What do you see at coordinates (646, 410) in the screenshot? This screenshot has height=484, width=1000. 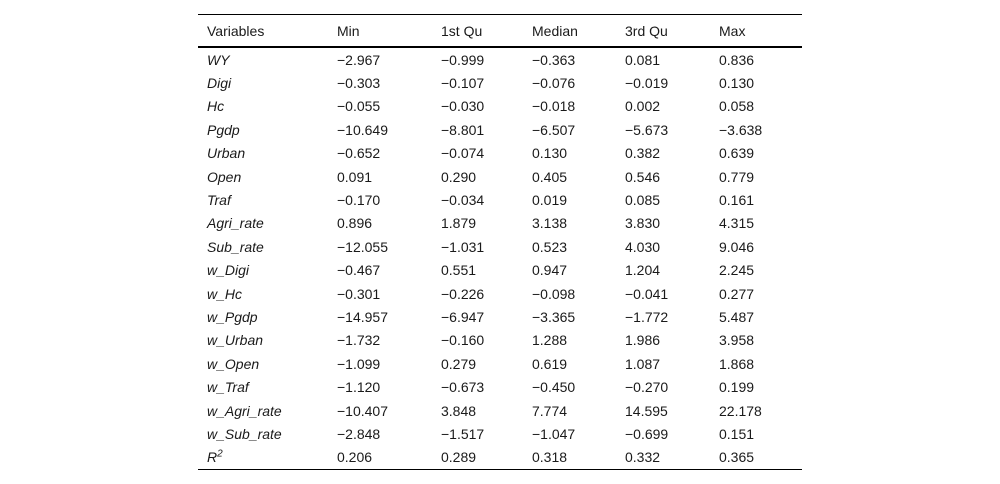 I see `statistic-value: 14.595` at bounding box center [646, 410].